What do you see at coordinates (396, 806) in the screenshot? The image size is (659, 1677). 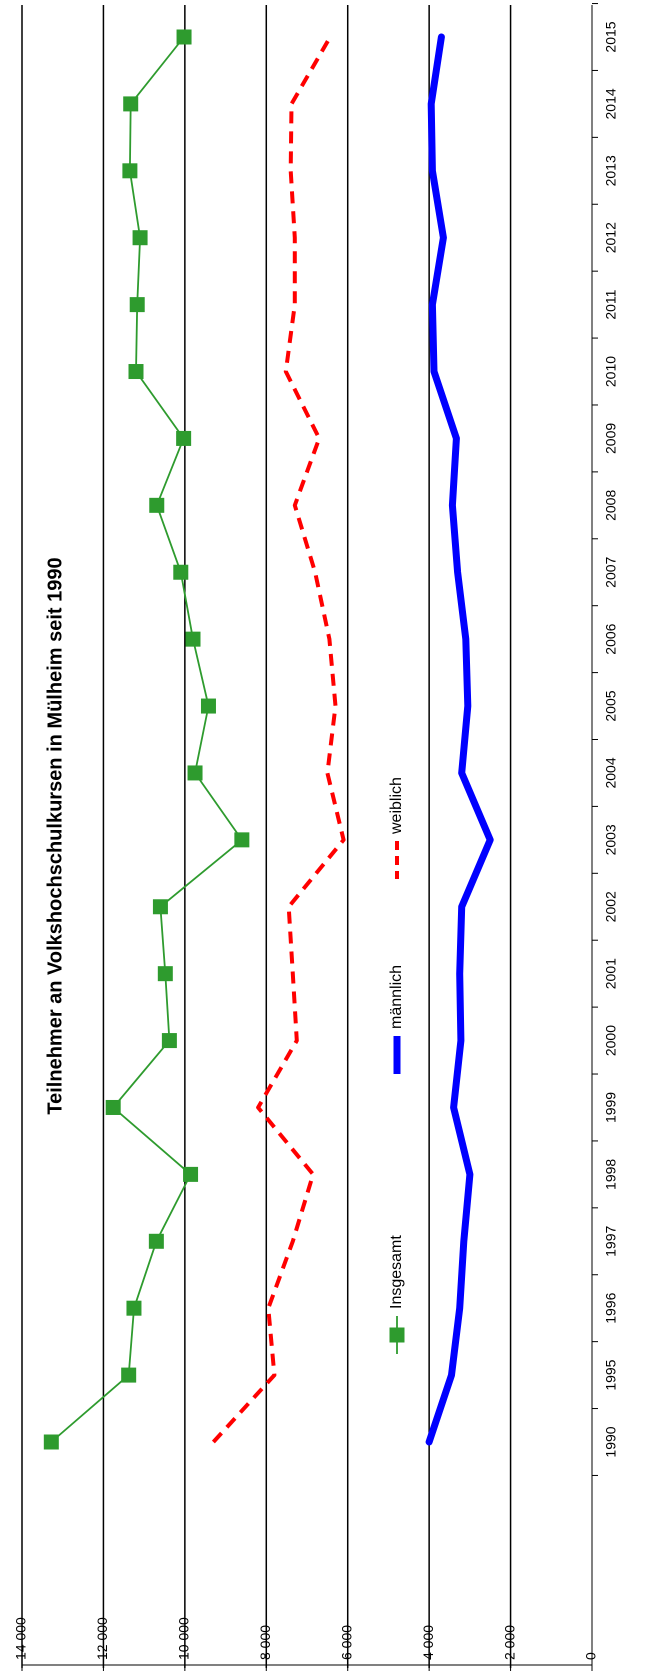 I see `legend-label: weiblich` at bounding box center [396, 806].